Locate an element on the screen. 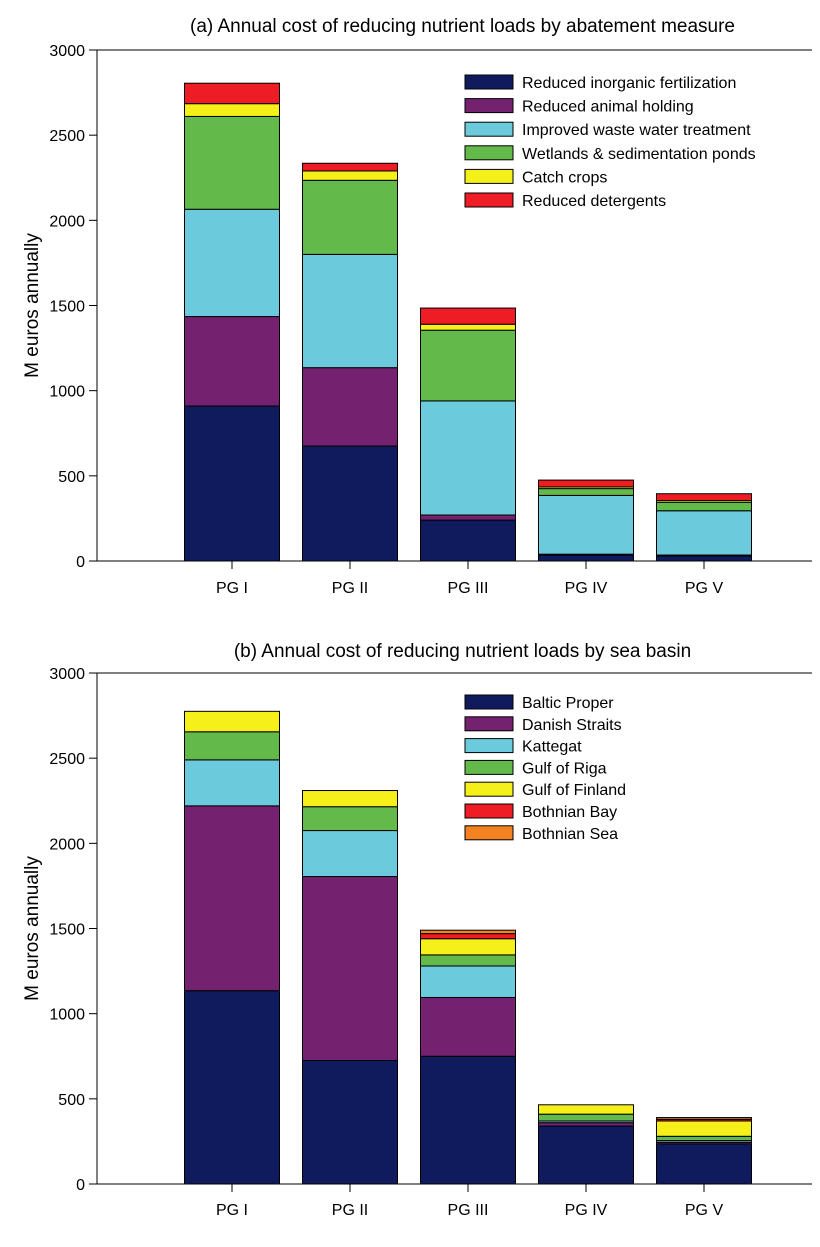  legend-label: Gulf of Finland is located at coordinates (574, 790).